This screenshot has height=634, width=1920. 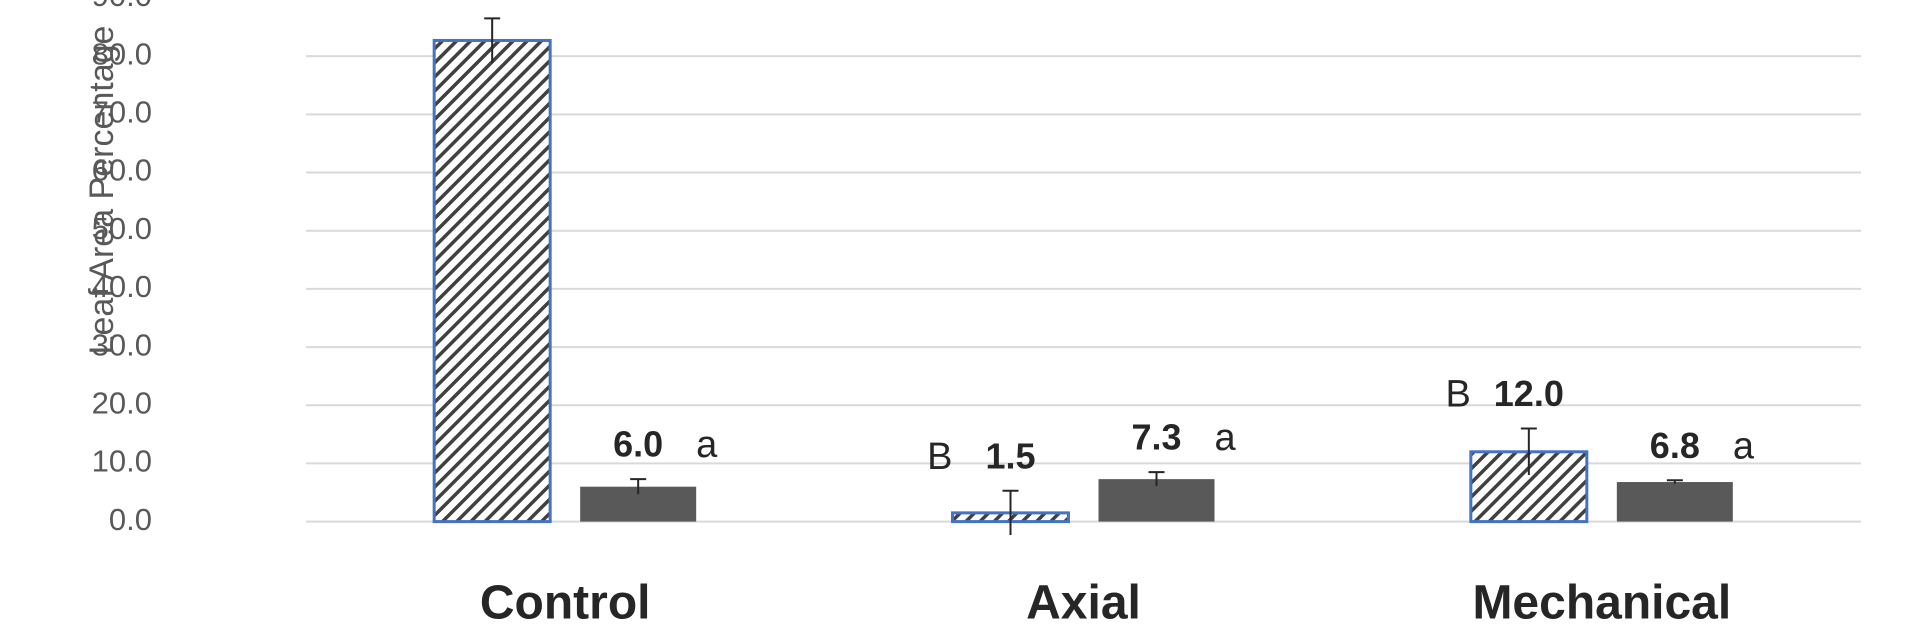 What do you see at coordinates (1675, 445) in the screenshot?
I see `value-label: 6.8` at bounding box center [1675, 445].